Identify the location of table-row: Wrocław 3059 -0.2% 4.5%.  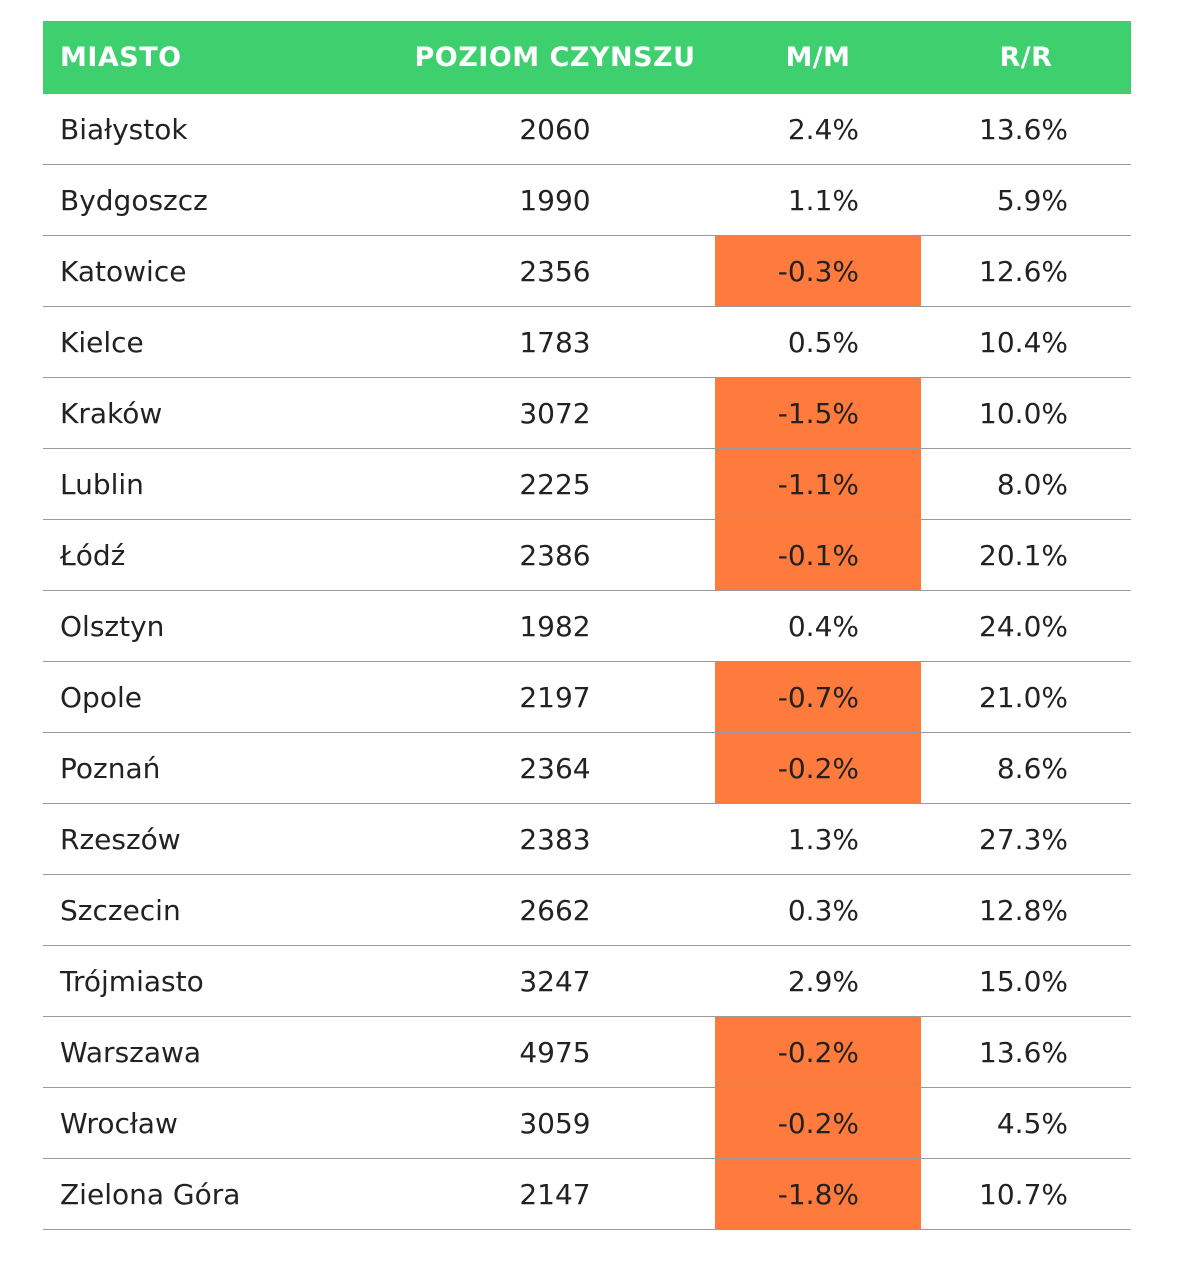
(587, 1123).